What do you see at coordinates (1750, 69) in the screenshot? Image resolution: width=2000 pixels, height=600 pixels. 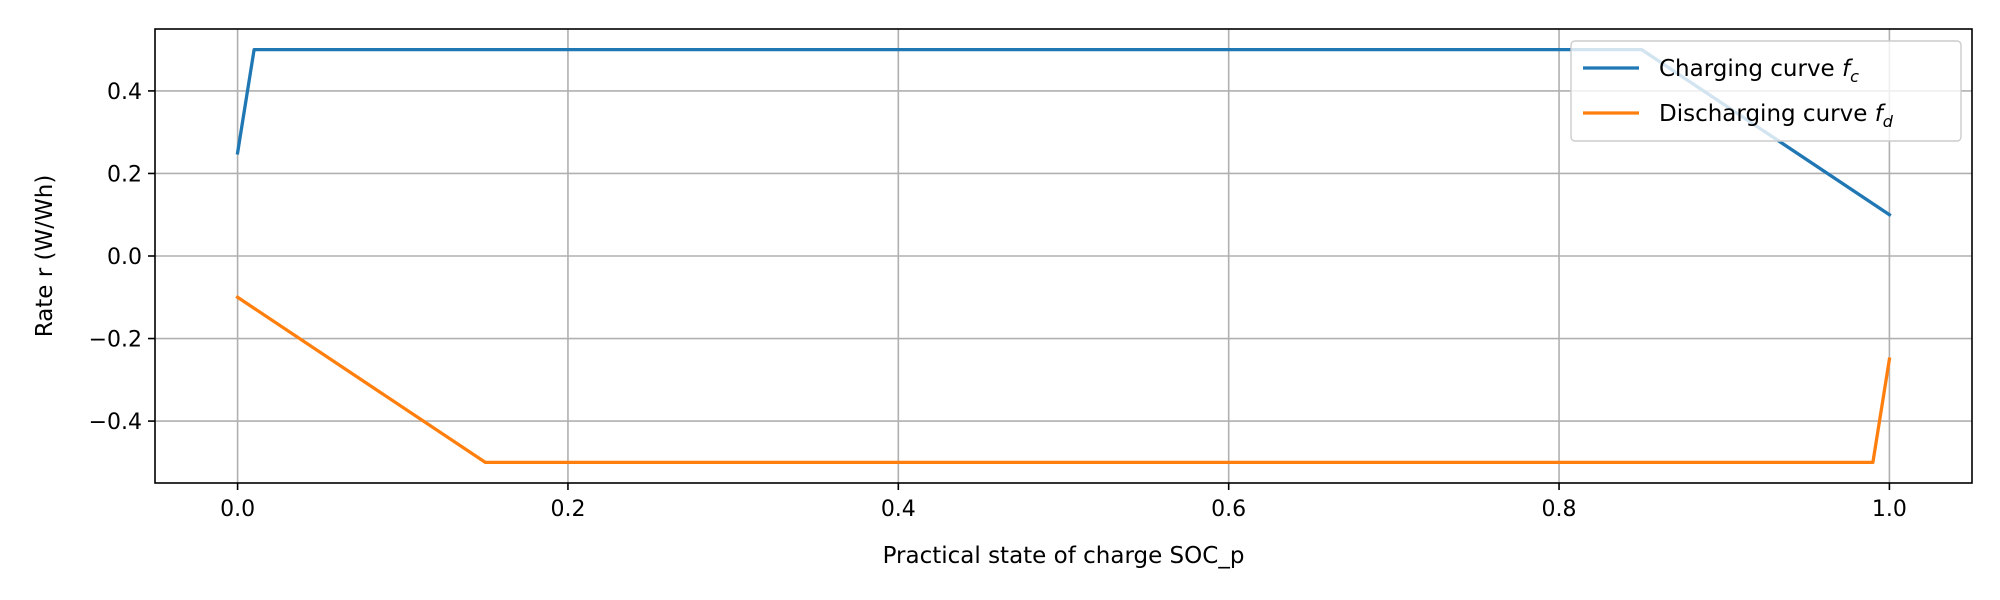 I see `legend-entry-text: Charging curve` at bounding box center [1750, 69].